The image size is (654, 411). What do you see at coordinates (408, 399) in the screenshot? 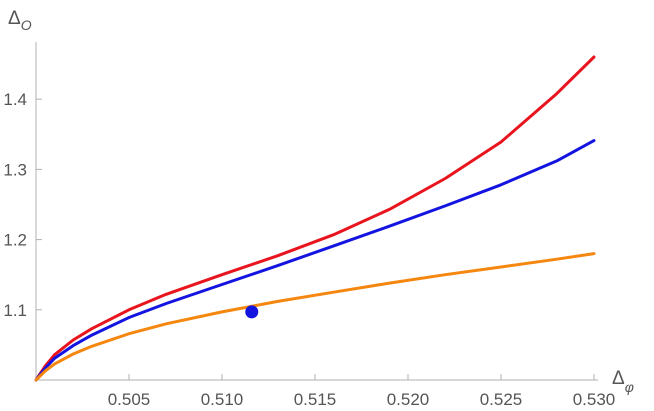
I see `x-tick-label: 0.520` at bounding box center [408, 399].